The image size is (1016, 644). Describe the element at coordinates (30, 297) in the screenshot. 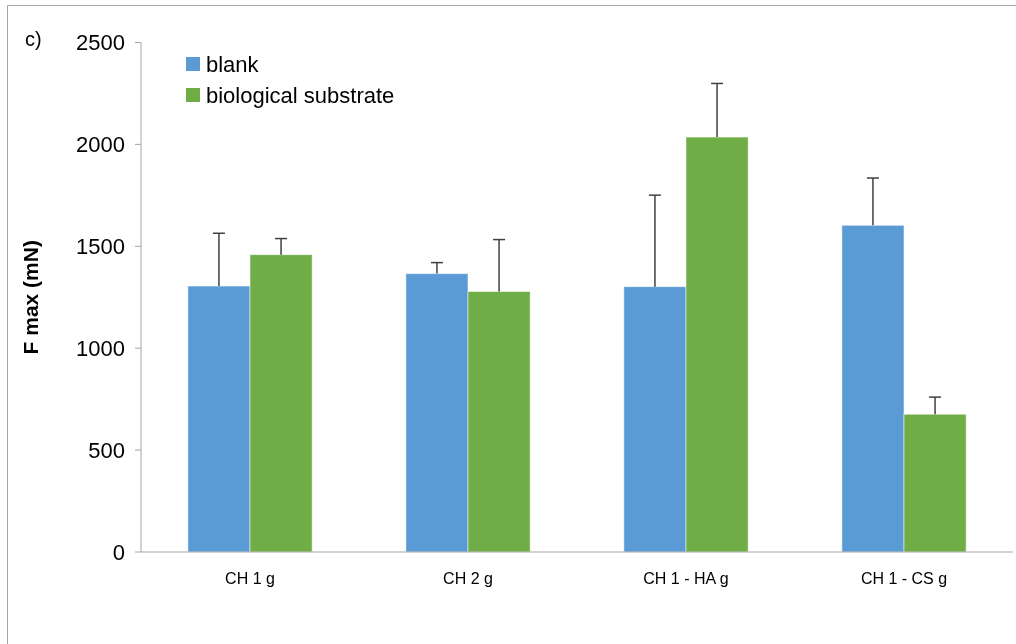

I see `y-axis-title: F max (mN)` at that location.